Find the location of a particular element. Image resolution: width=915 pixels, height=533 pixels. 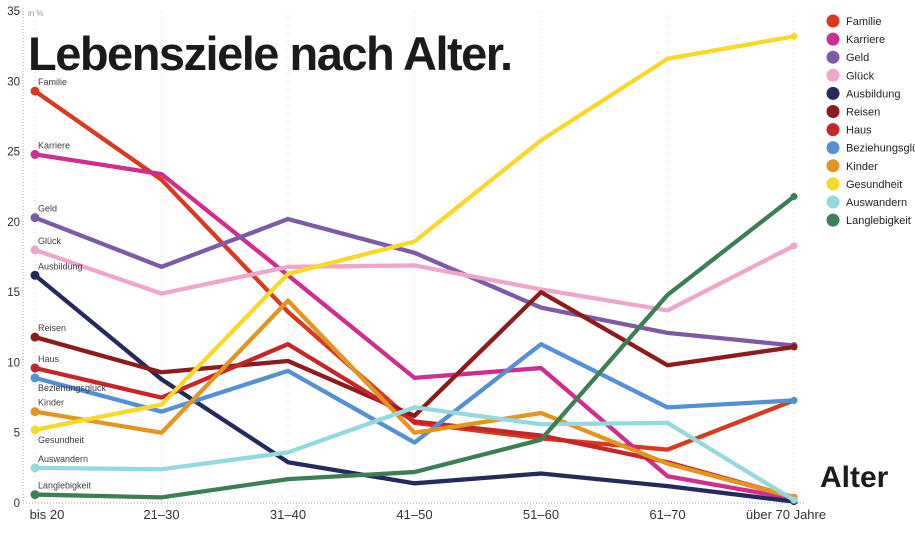

series-label-langlebigkeit: Langlebigkeit is located at coordinates (65, 486).